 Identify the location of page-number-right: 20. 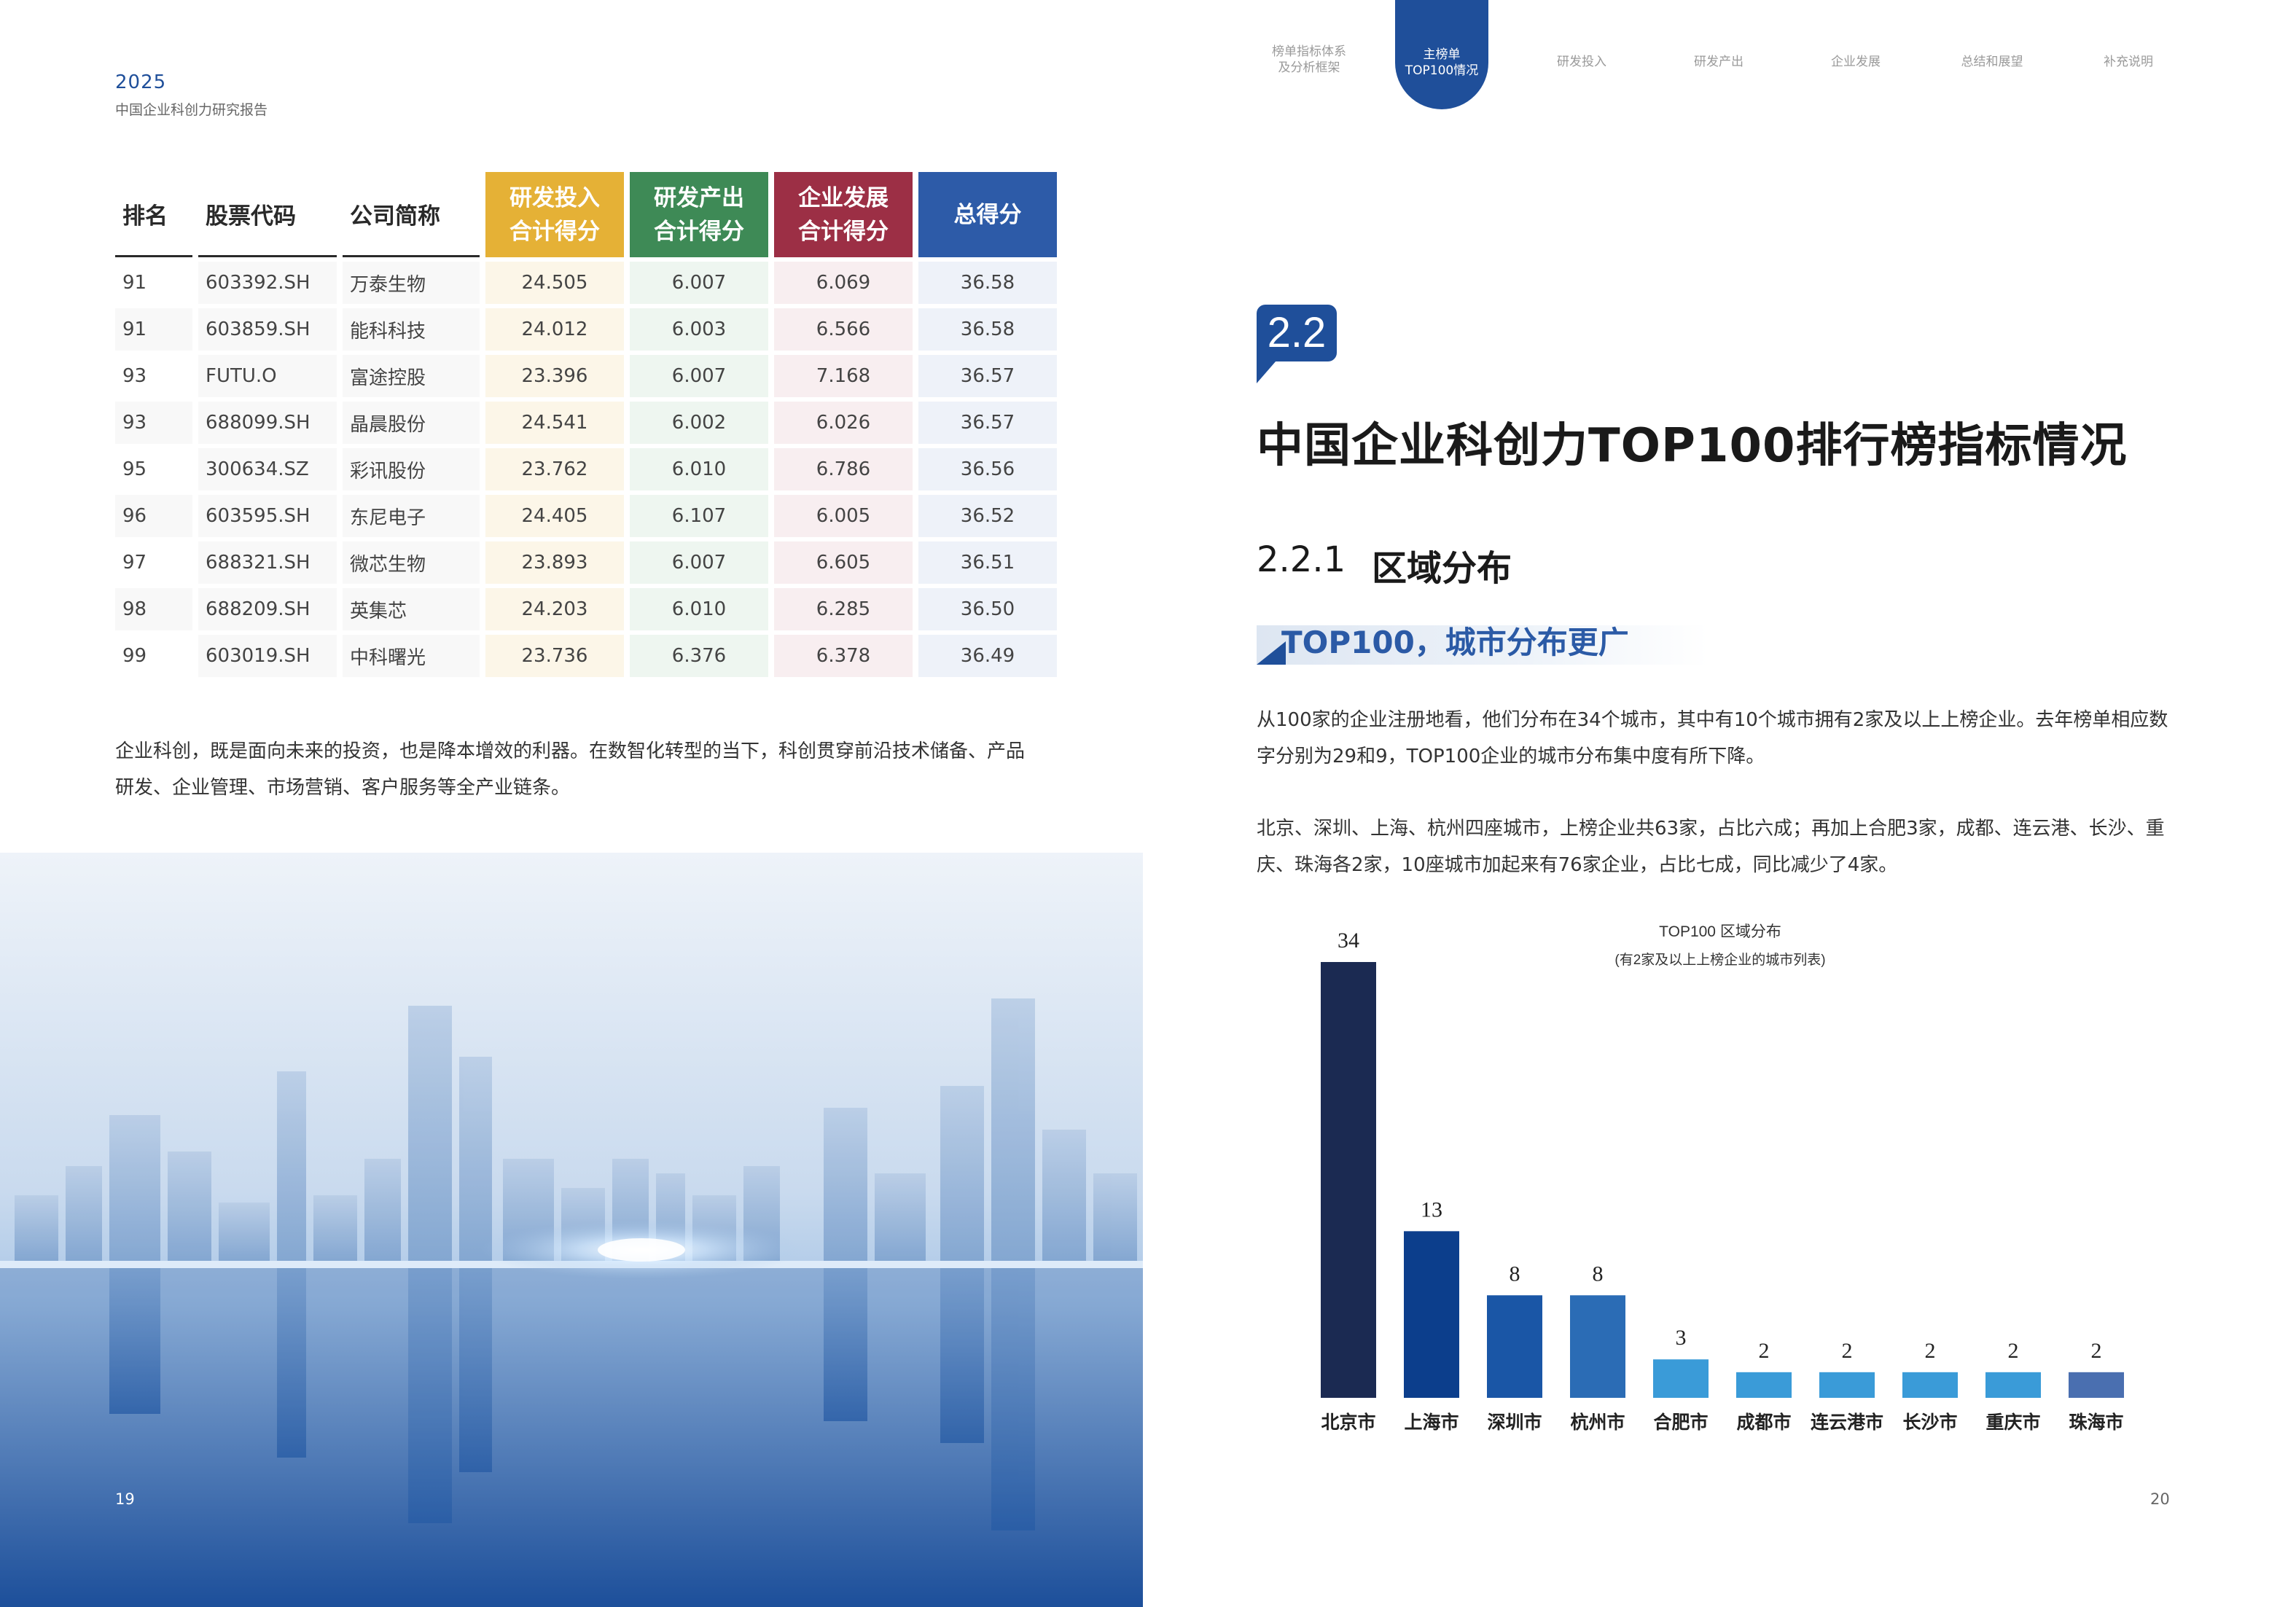
(2160, 1499).